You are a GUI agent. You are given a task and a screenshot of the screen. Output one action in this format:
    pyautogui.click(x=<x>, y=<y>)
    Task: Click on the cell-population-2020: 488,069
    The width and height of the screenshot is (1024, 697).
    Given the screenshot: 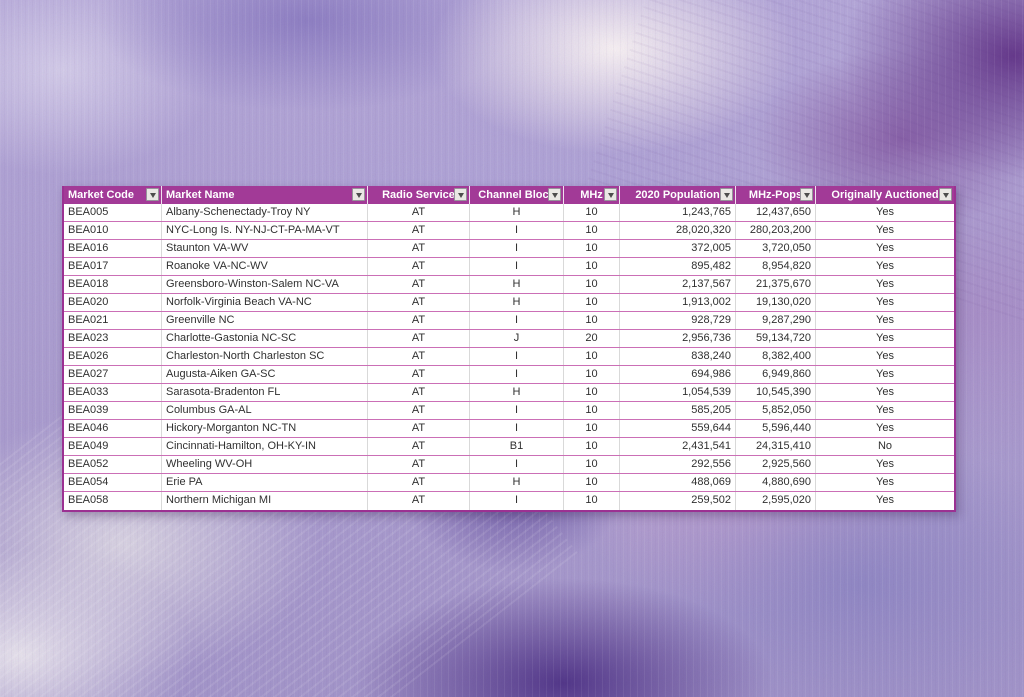 What is the action you would take?
    pyautogui.click(x=678, y=482)
    